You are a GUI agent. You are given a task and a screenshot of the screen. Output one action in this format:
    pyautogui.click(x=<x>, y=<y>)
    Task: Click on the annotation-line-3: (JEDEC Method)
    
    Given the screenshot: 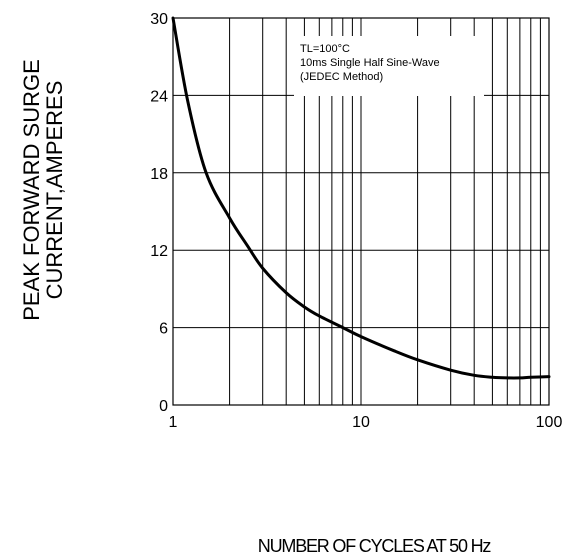 What is the action you would take?
    pyautogui.click(x=341, y=77)
    